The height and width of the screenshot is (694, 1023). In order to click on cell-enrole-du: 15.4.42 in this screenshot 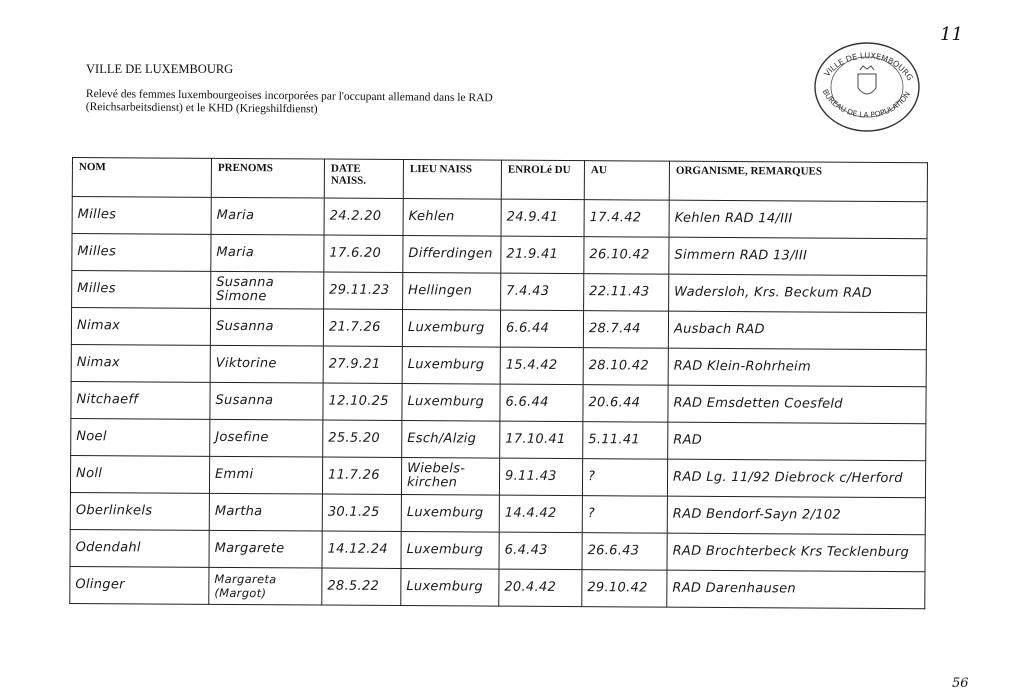, I will do `click(542, 366)`.